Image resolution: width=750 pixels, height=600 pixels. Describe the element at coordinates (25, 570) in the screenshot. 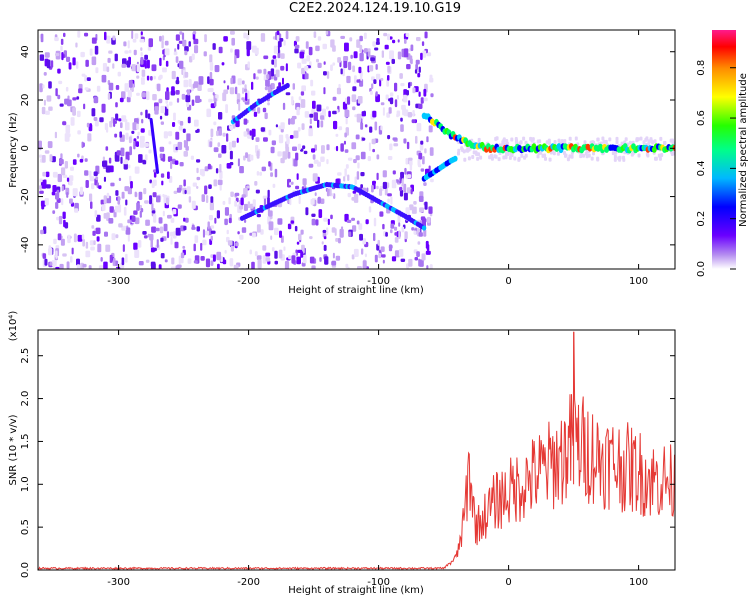

I see `y-tick-label: 0.0` at that location.